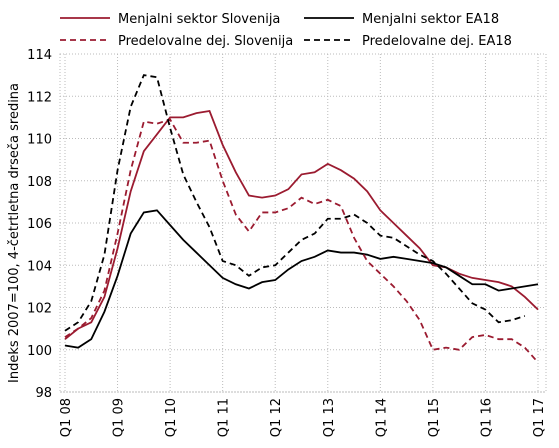  What do you see at coordinates (66, 417) in the screenshot?
I see `x-tick-label: Q1 08` at bounding box center [66, 417].